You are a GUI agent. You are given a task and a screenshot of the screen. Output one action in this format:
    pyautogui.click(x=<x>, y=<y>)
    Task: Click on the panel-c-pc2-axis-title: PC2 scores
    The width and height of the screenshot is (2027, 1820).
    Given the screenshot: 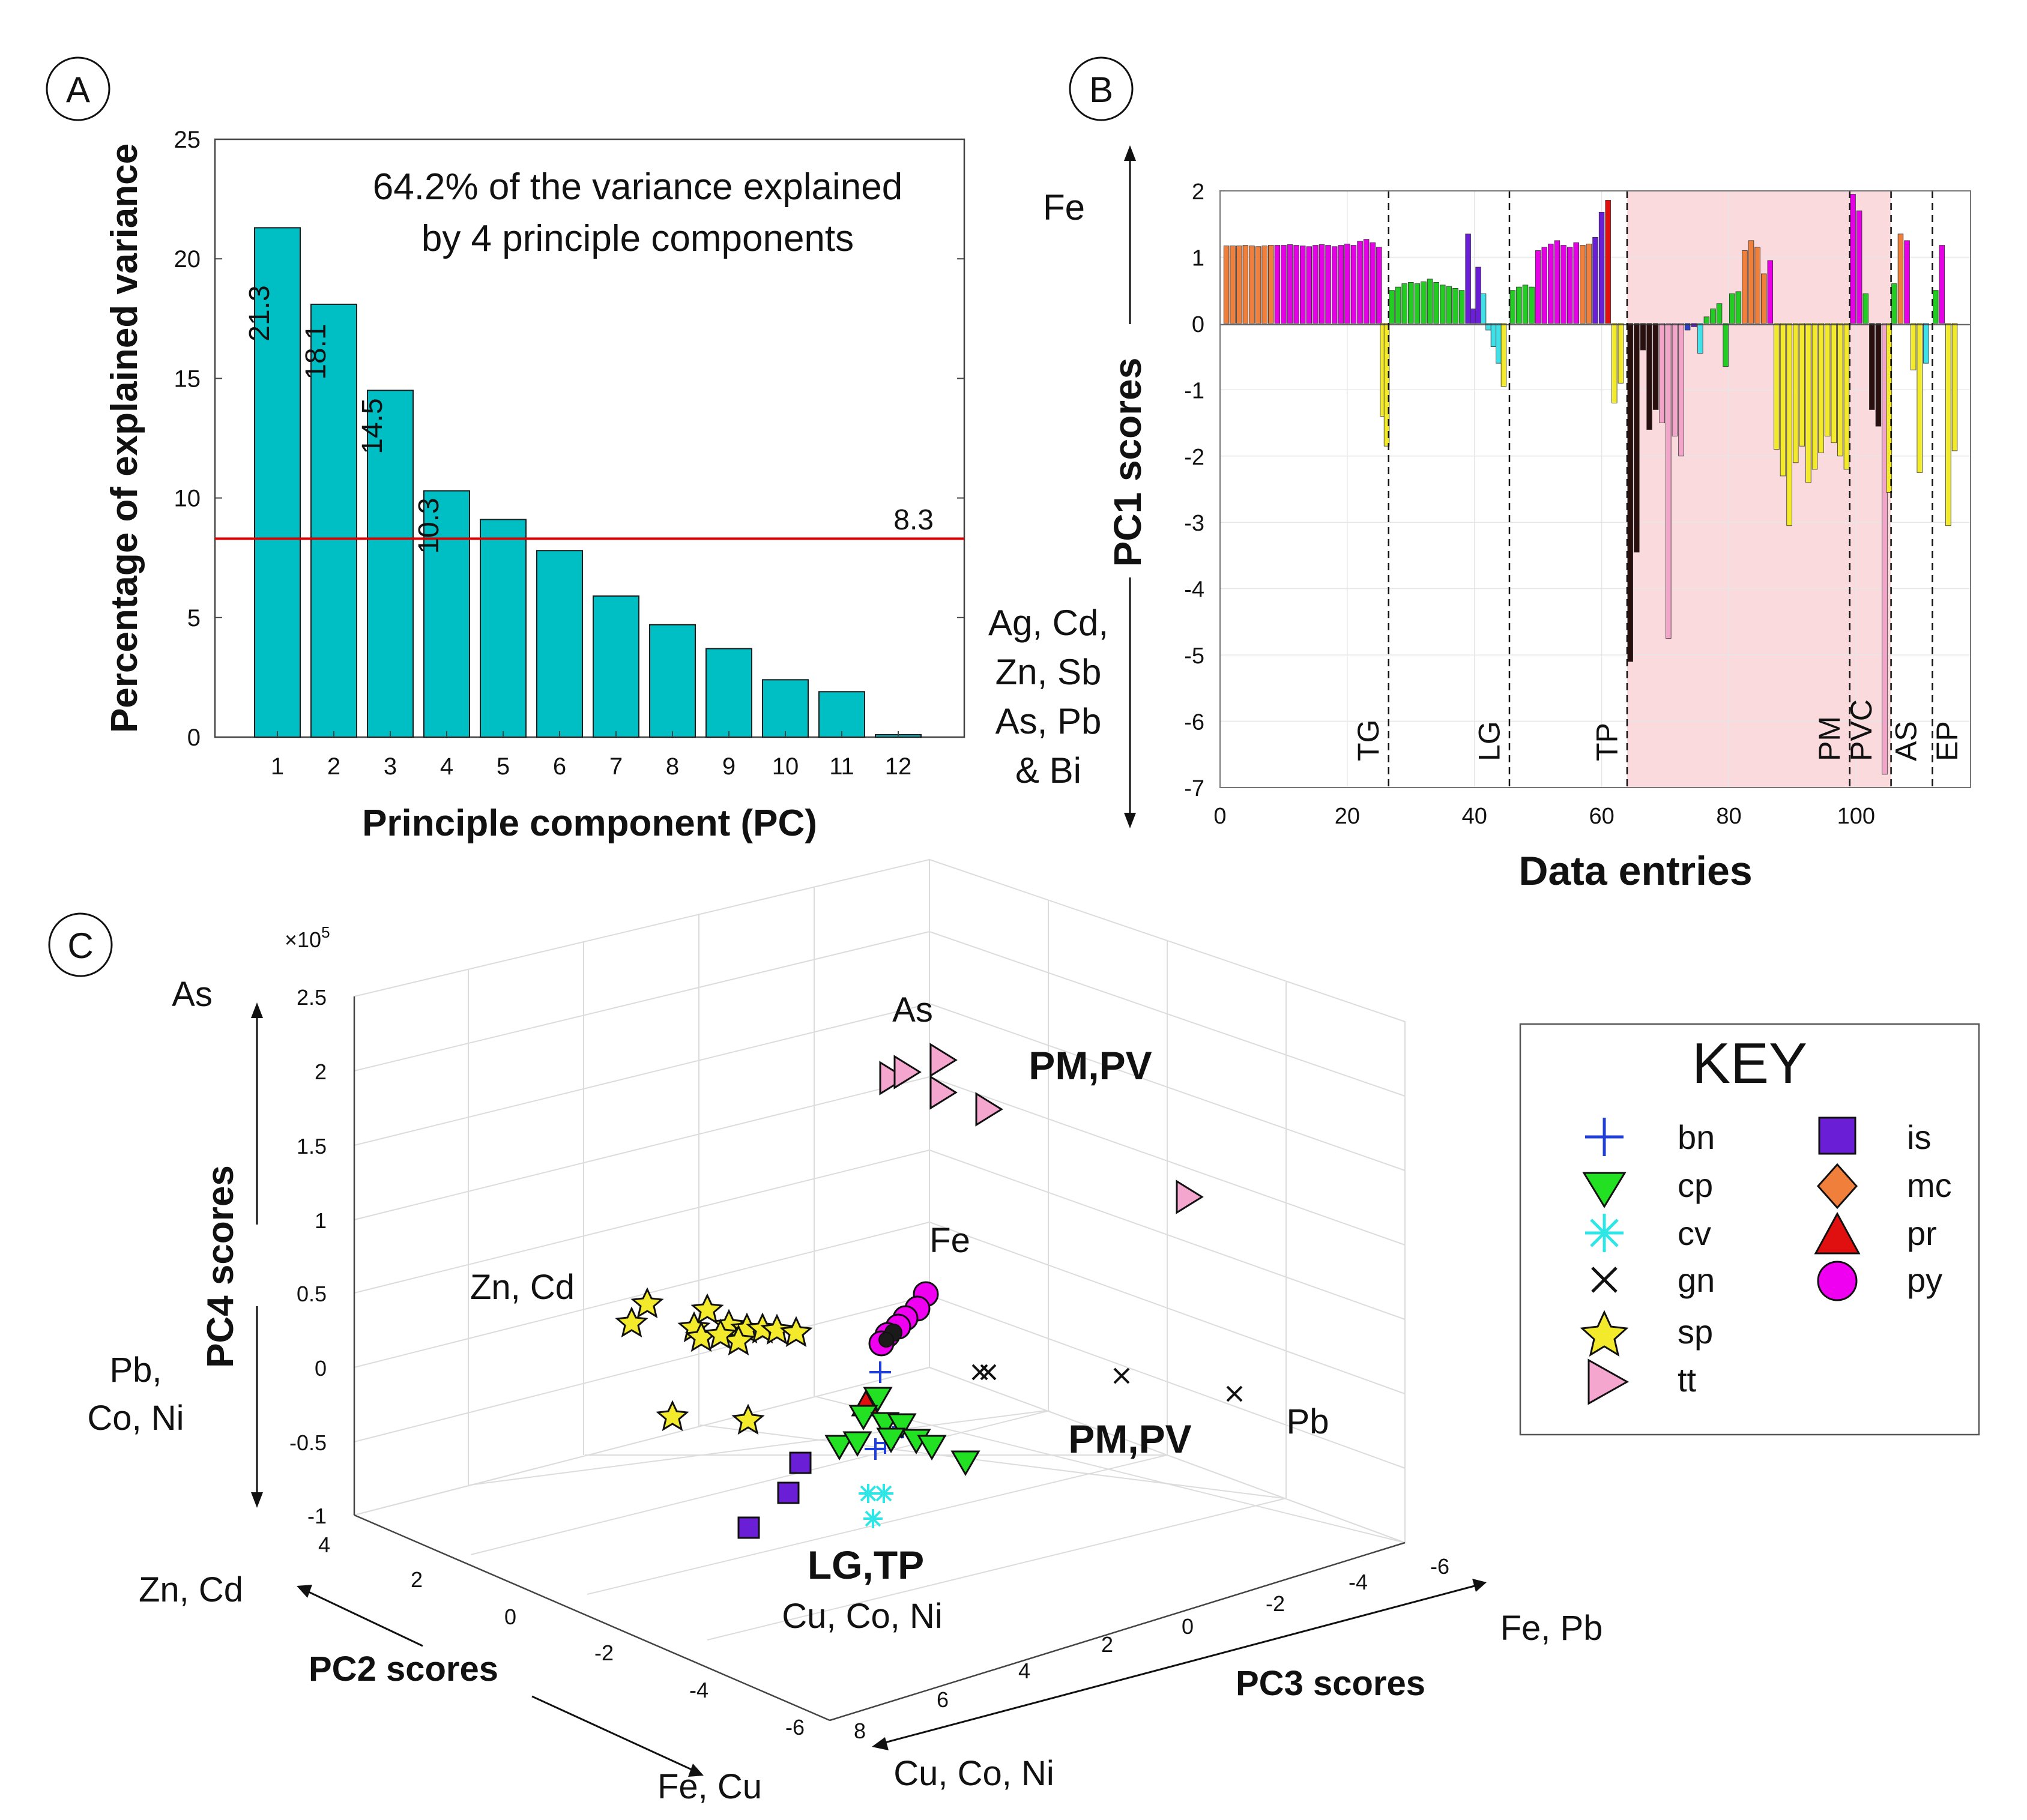 What is the action you would take?
    pyautogui.click(x=403, y=1669)
    